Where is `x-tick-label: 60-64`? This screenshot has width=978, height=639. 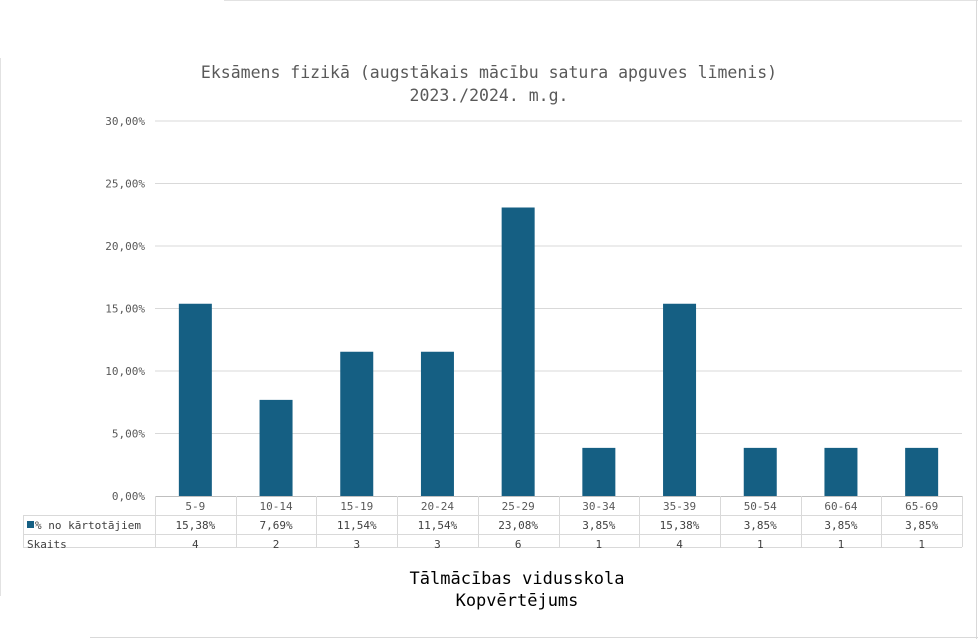 x-tick-label: 60-64 is located at coordinates (840, 506).